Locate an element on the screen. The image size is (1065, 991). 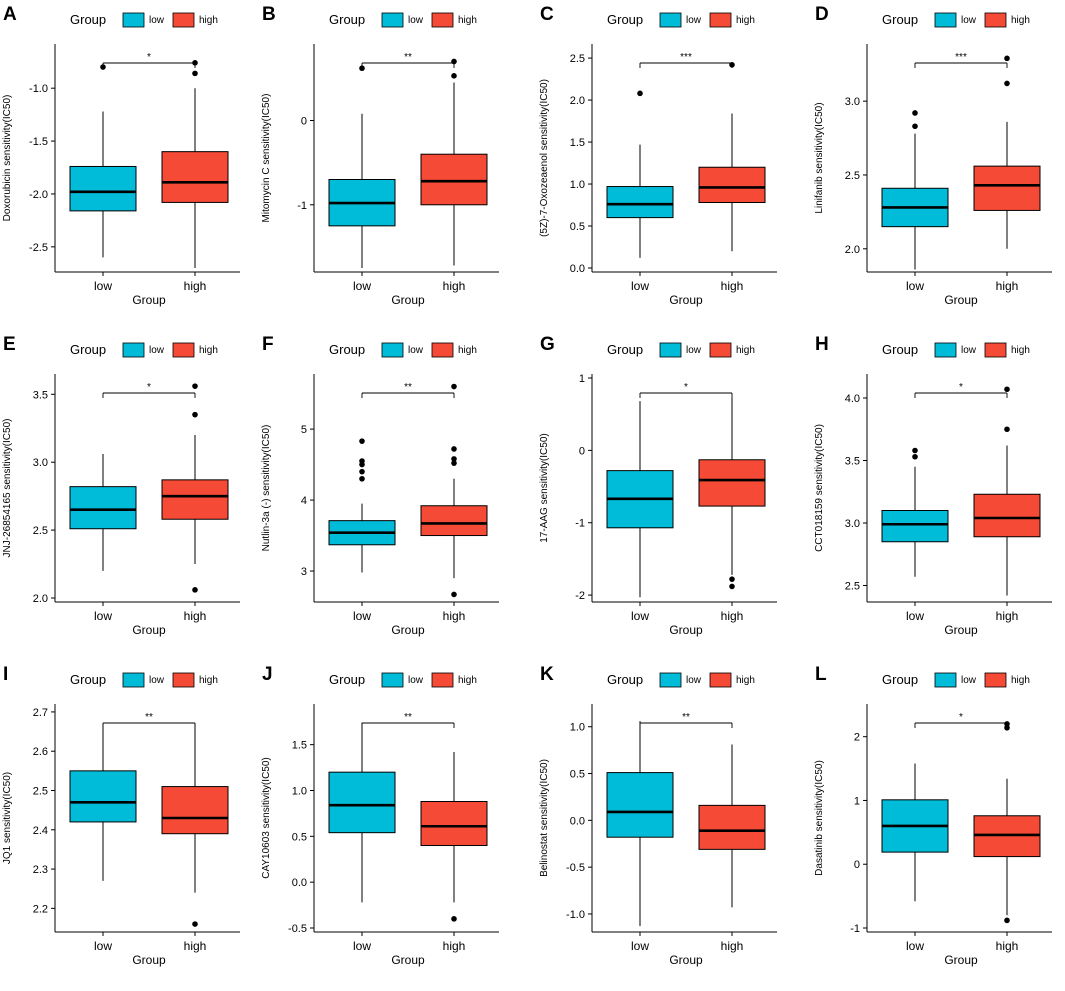
y-tick-label: 2.0 is located at coordinates (40, 599).